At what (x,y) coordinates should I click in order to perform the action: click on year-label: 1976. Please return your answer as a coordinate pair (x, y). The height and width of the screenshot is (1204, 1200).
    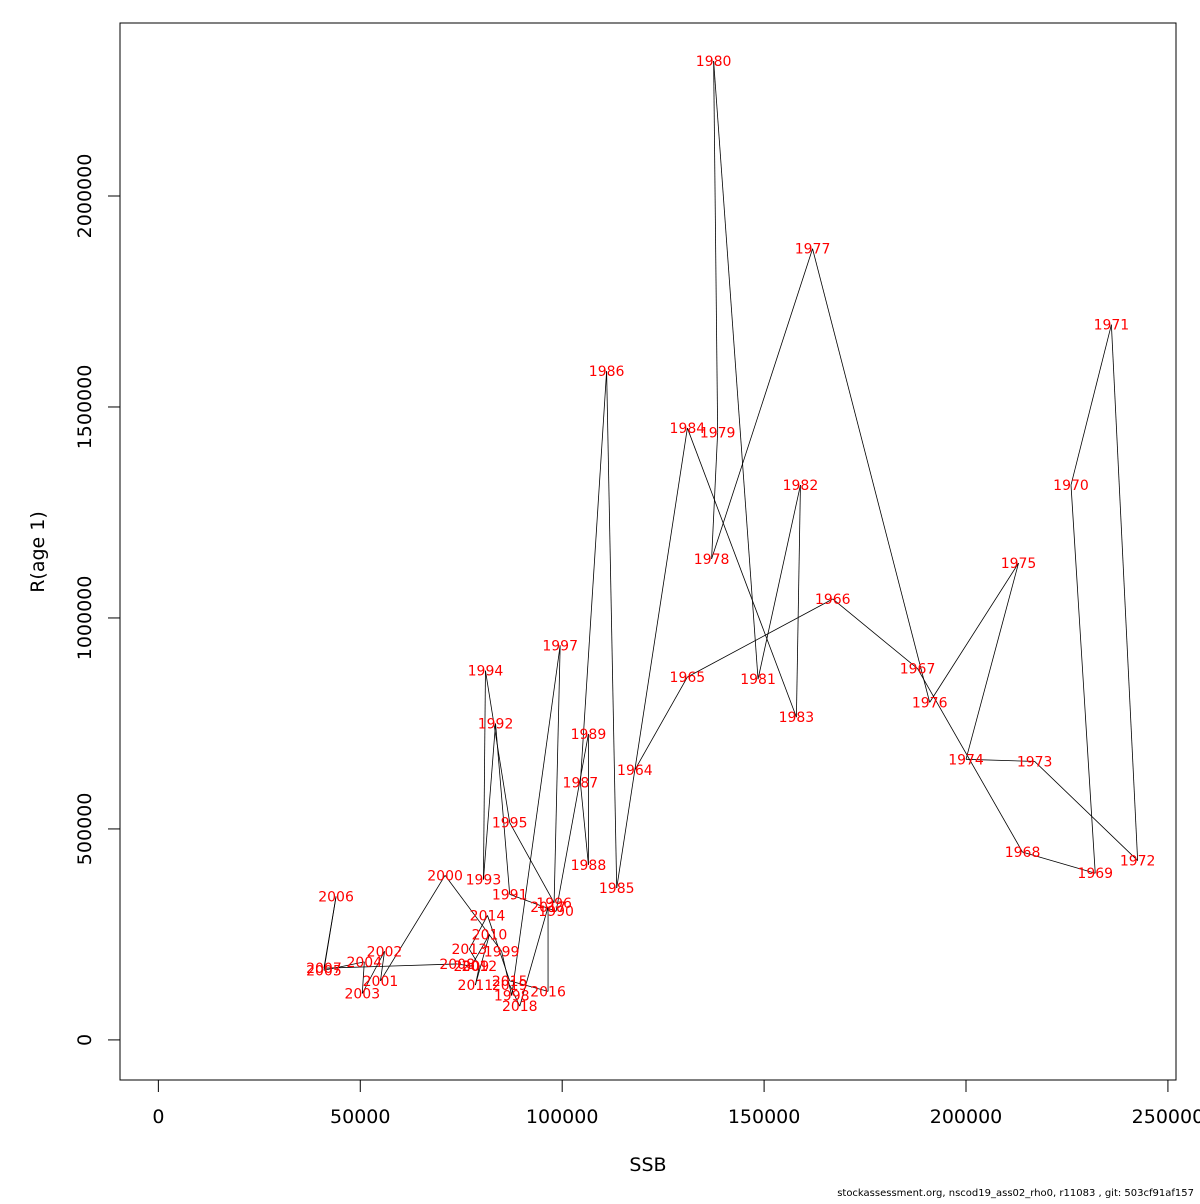
    Looking at the image, I should click on (930, 703).